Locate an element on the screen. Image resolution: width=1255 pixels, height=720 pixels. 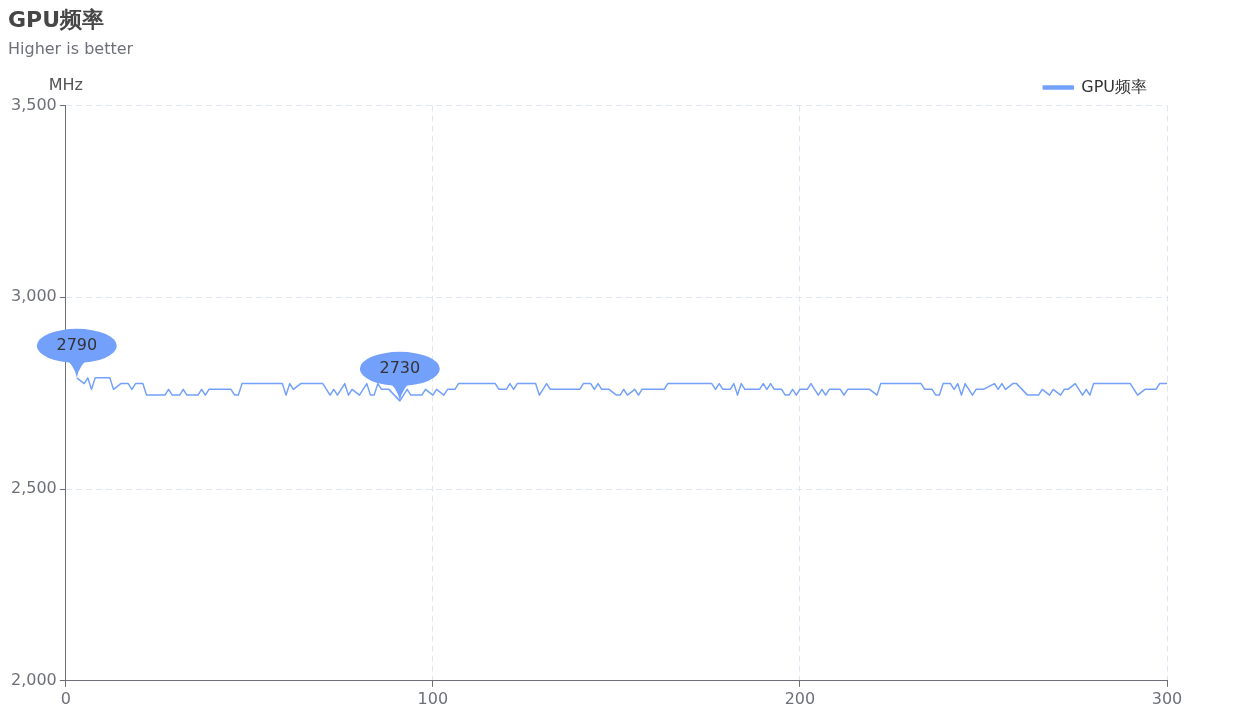
y-tick-label: 3,000 is located at coordinates (33, 296).